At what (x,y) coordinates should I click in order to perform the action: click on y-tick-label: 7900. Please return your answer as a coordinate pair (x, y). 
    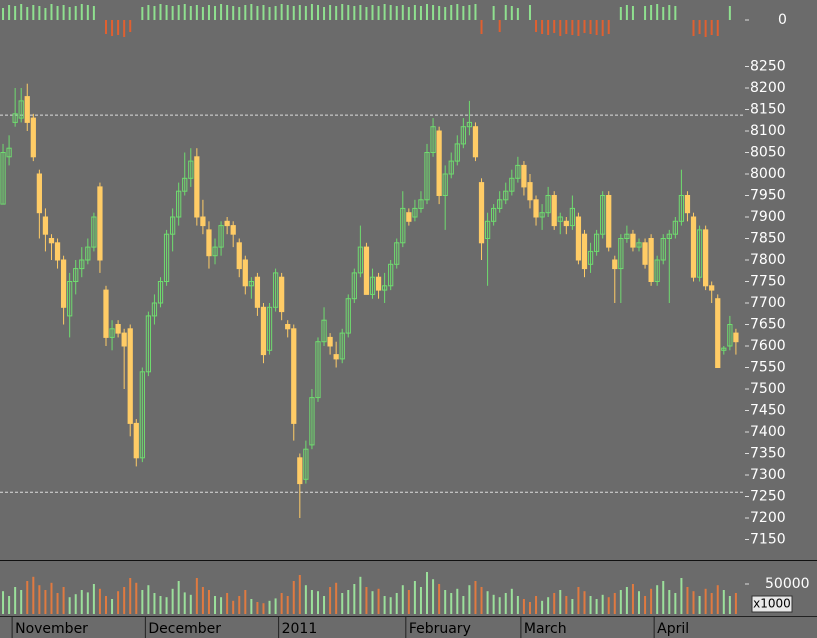
    Looking at the image, I should click on (768, 217).